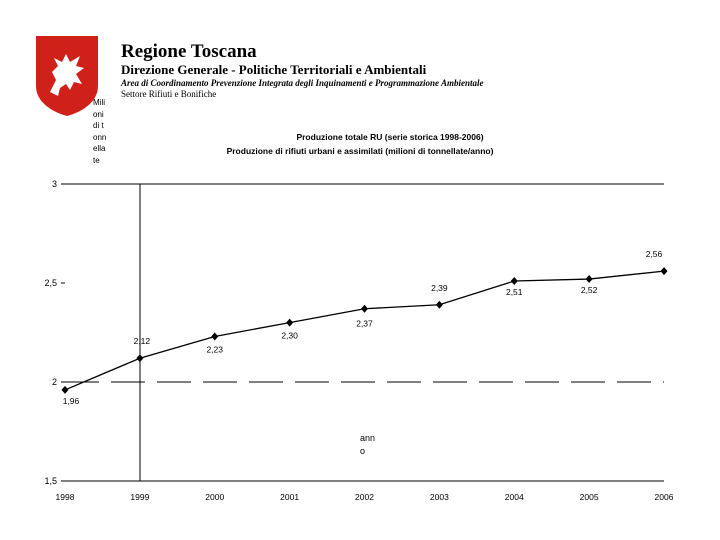 Image resolution: width=720 pixels, height=540 pixels. I want to click on org-title: Regione Toscana, so click(189, 51).